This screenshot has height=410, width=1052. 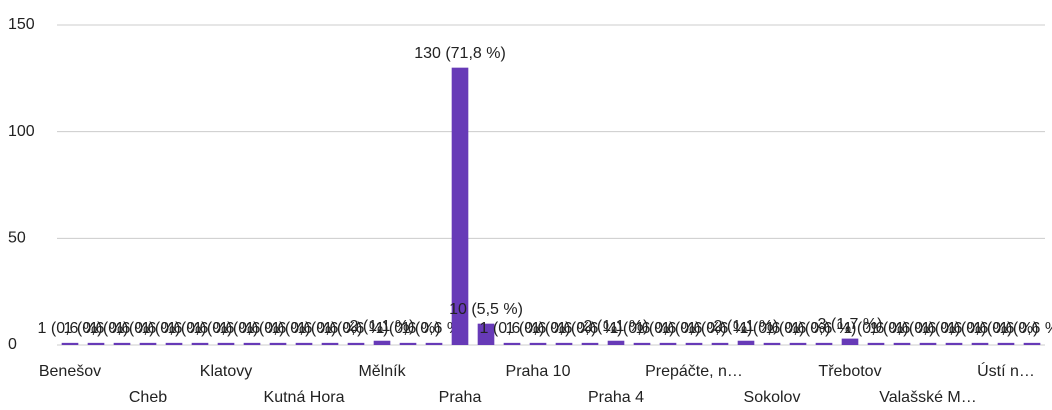 What do you see at coordinates (538, 371) in the screenshot?
I see `x-tick-label: Praha 10` at bounding box center [538, 371].